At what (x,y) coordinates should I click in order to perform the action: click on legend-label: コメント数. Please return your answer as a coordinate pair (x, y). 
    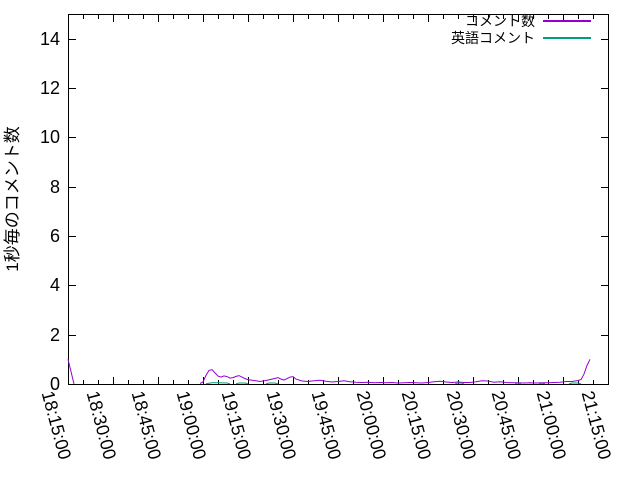
    Looking at the image, I should click on (500, 21).